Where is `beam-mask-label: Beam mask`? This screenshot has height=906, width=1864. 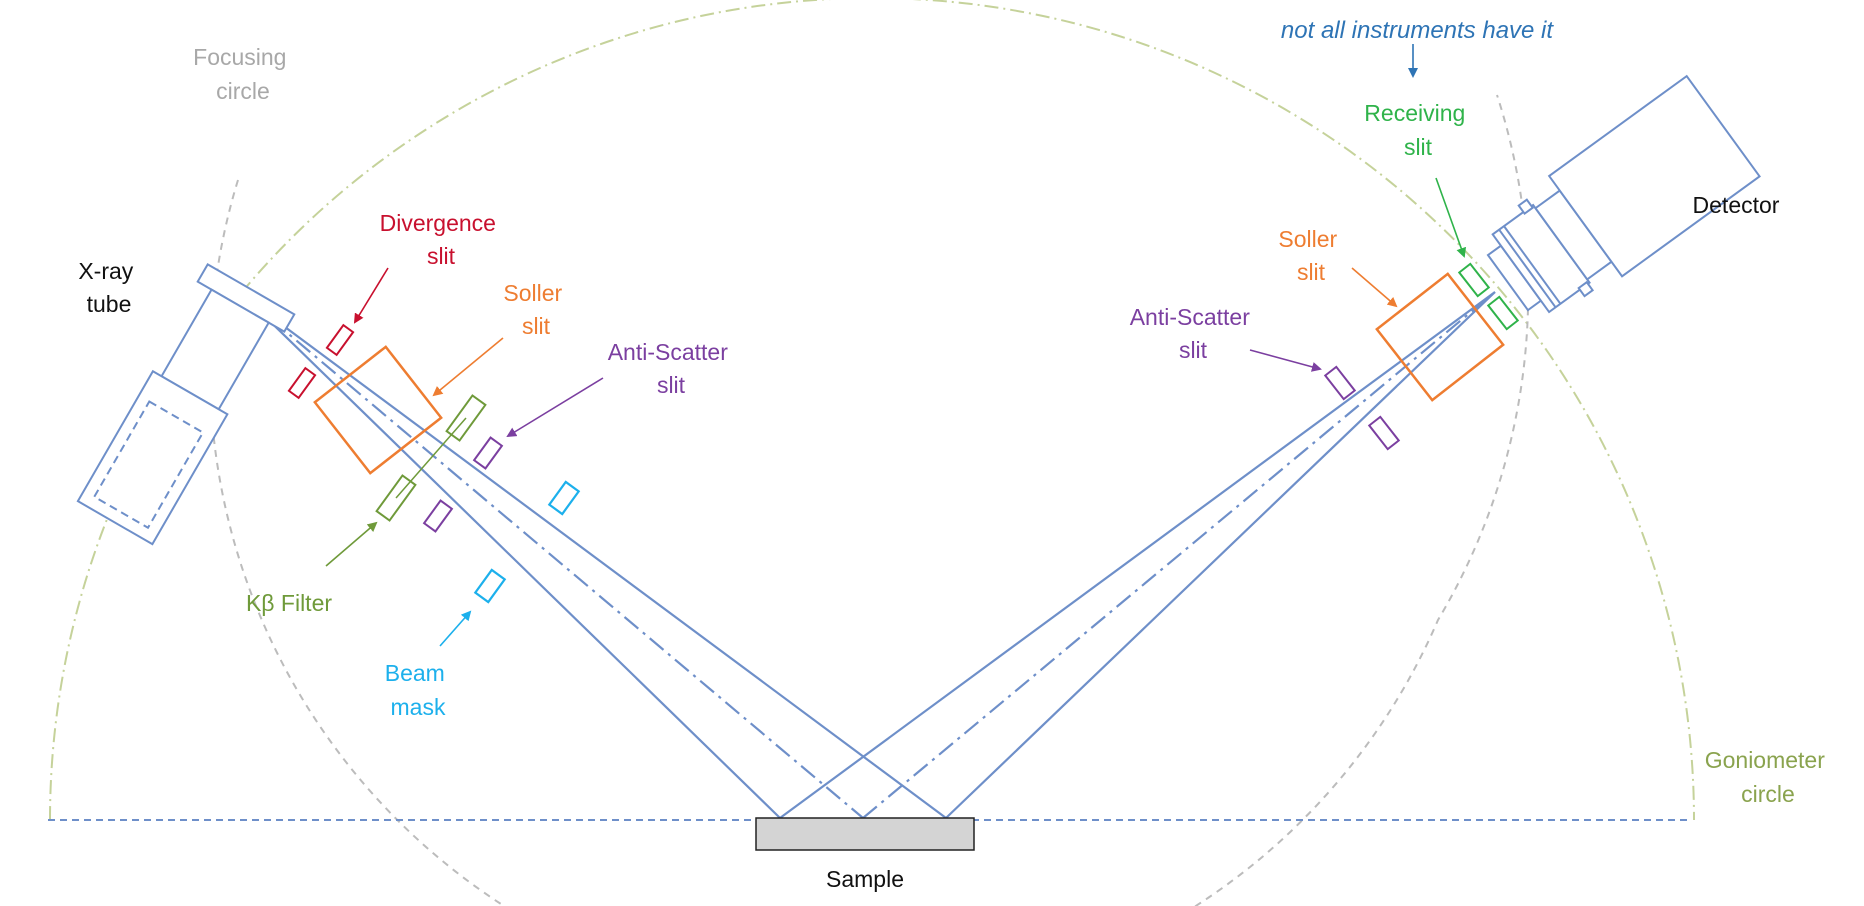
beam-mask-label: Beam mask is located at coordinates (418, 690).